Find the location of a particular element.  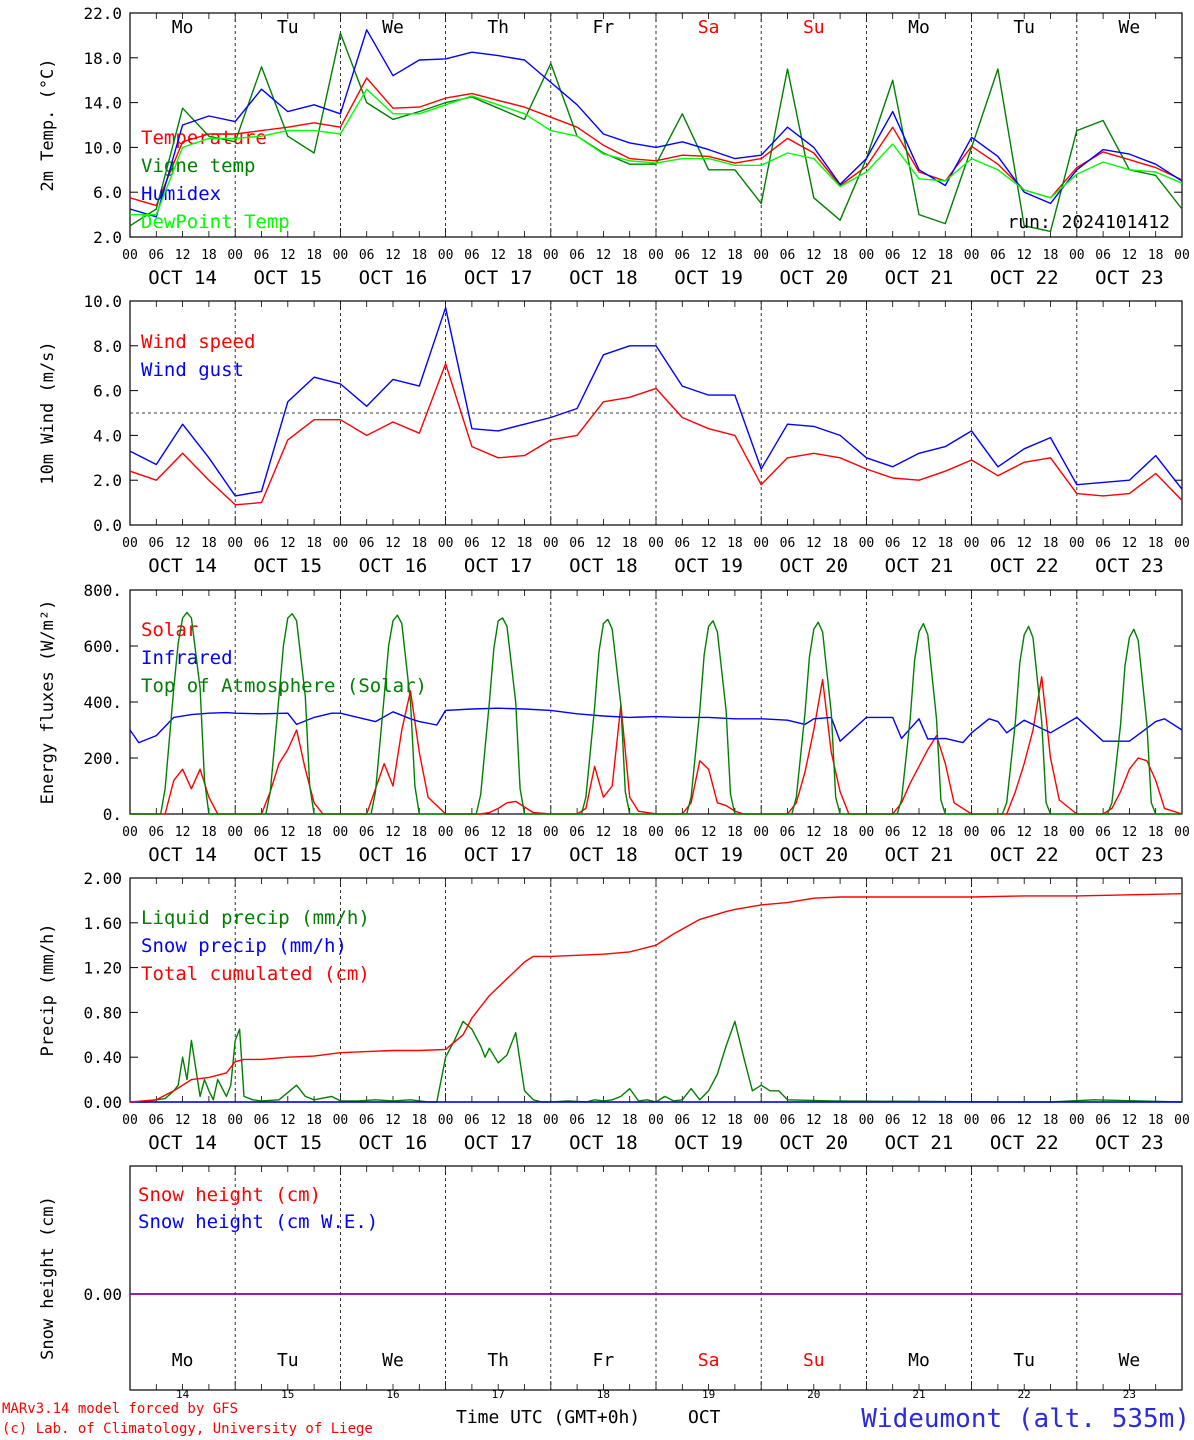

y-tick-label: 18.0 is located at coordinates (102, 58).